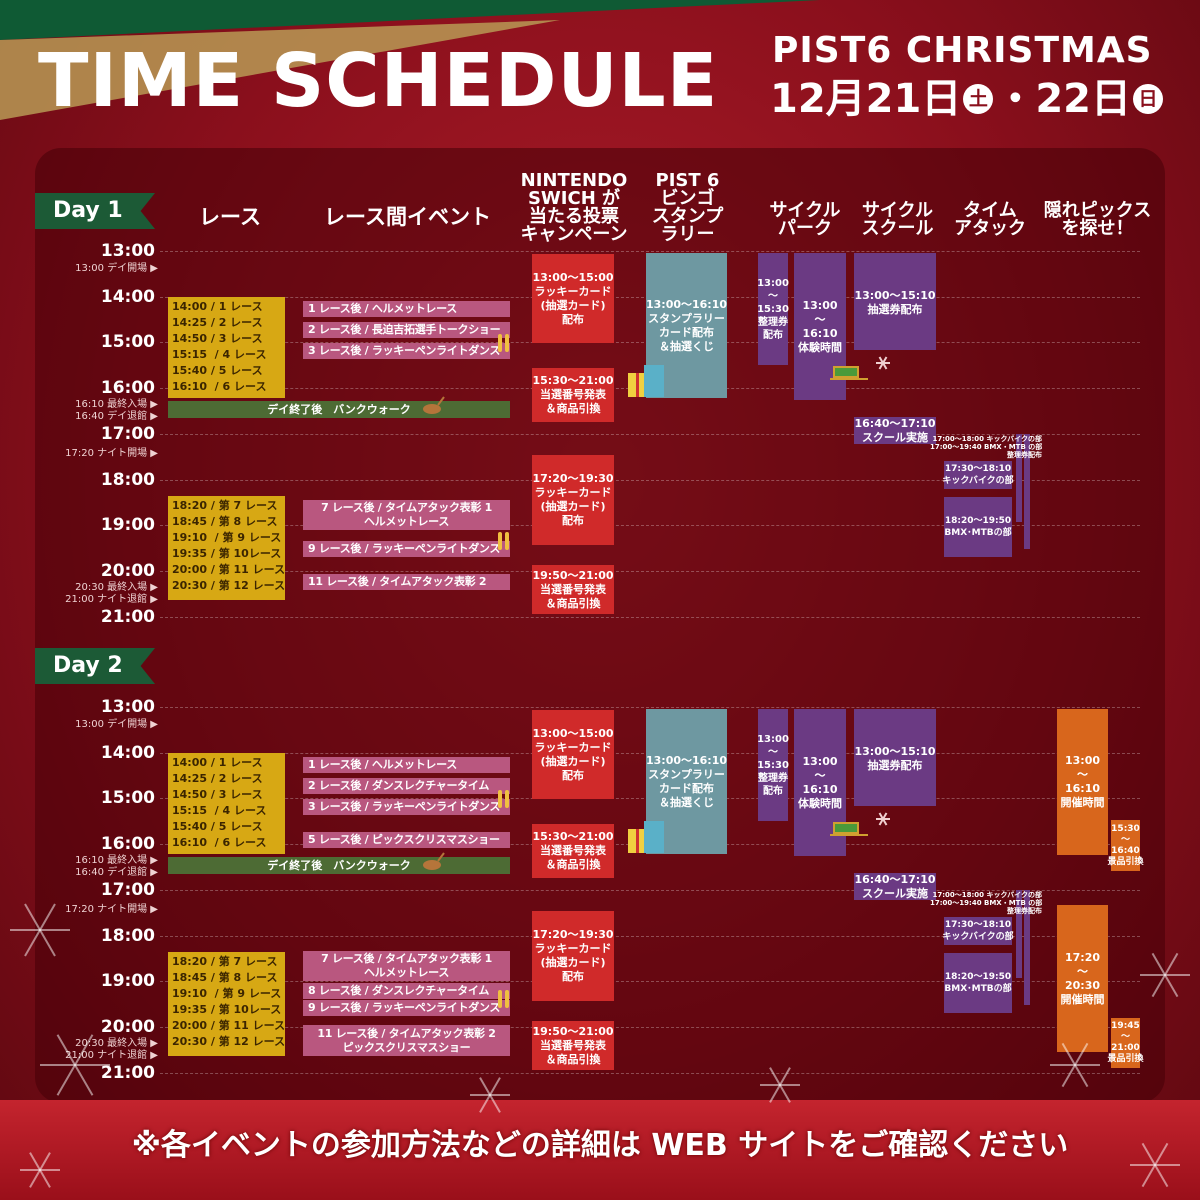 Image resolution: width=1200 pixels, height=1200 pixels. What do you see at coordinates (407, 217) in the screenshot?
I see `column-header: レース間イベント` at bounding box center [407, 217].